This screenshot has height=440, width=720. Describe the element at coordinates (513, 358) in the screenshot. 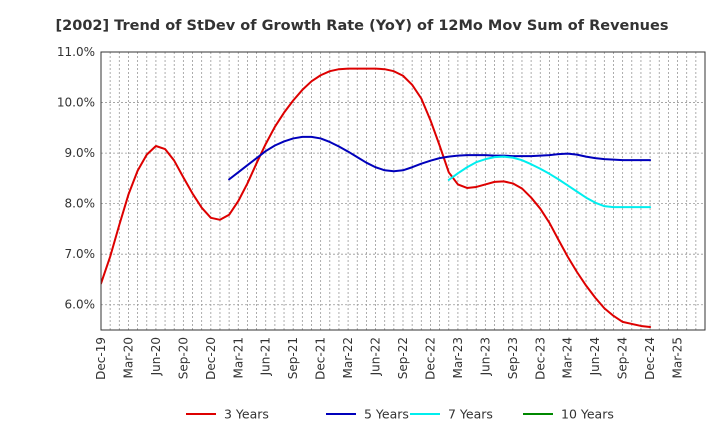

I see `x-tick-label: Sep-23` at that location.